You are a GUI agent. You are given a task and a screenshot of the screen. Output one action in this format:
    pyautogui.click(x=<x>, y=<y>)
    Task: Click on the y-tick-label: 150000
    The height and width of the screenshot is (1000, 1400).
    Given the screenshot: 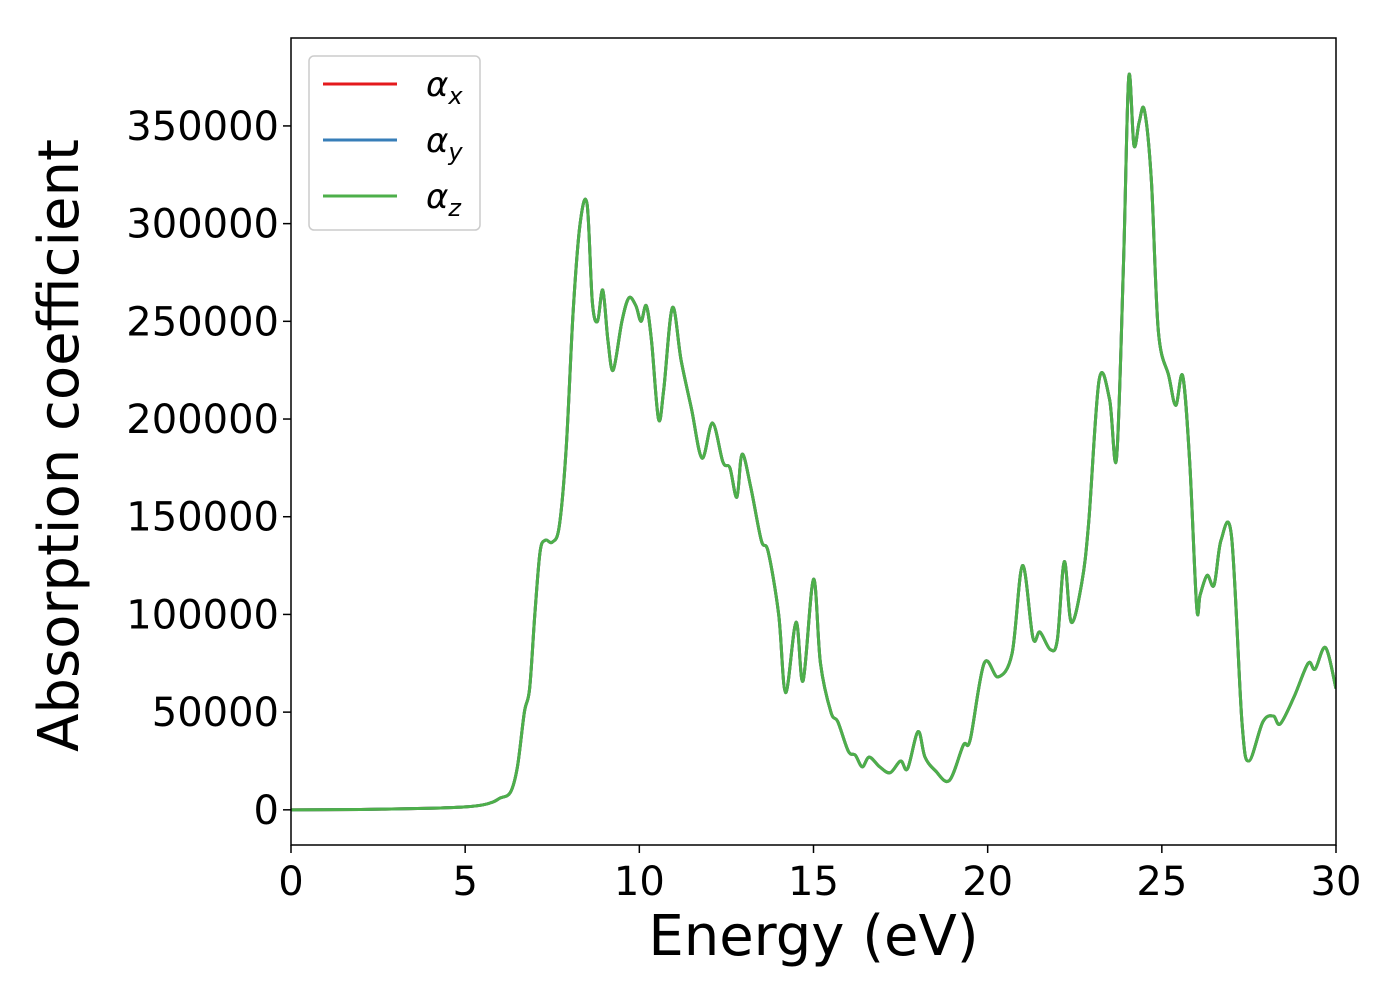 What is the action you would take?
    pyautogui.click(x=202, y=518)
    